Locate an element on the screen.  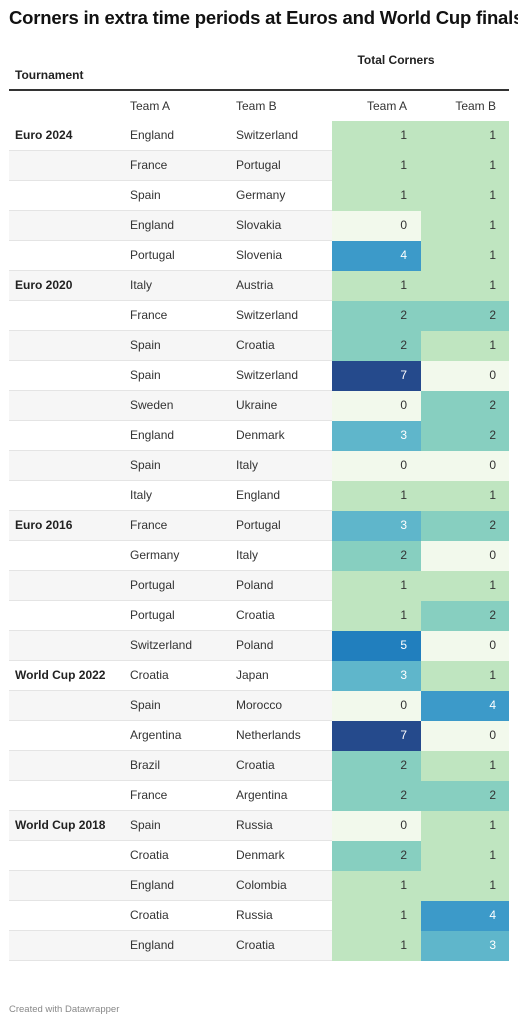
table-row: Portugal Croatia 1 2 is located at coordinates (259, 616).